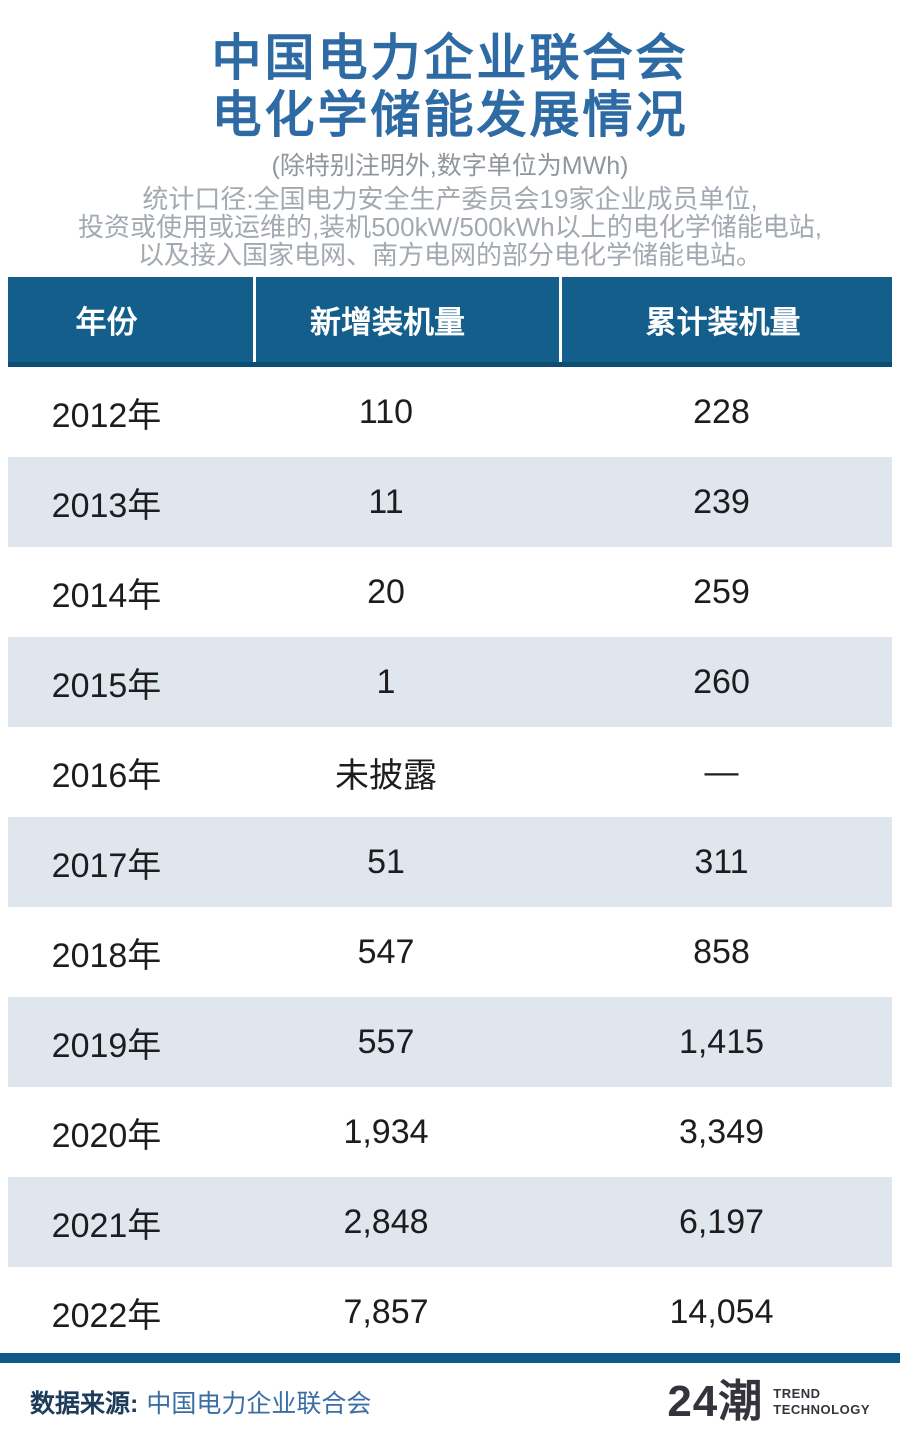 The width and height of the screenshot is (900, 1440). I want to click on table-row: 2016年 未披露 —, so click(450, 772).